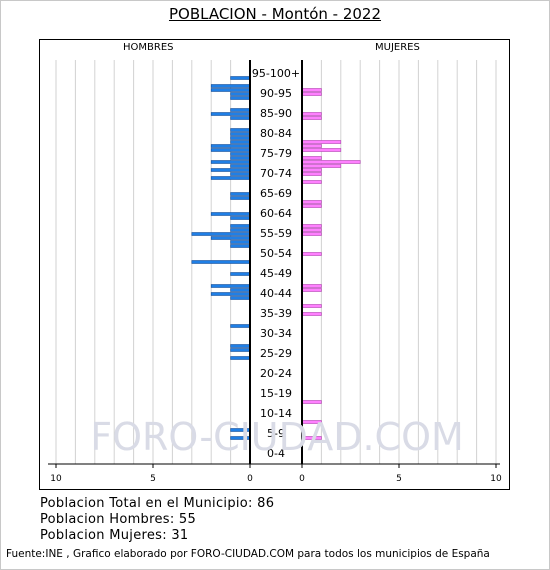 The width and height of the screenshot is (550, 570). What do you see at coordinates (276, 253) in the screenshot?
I see `age-group-label: 50-54` at bounding box center [276, 253].